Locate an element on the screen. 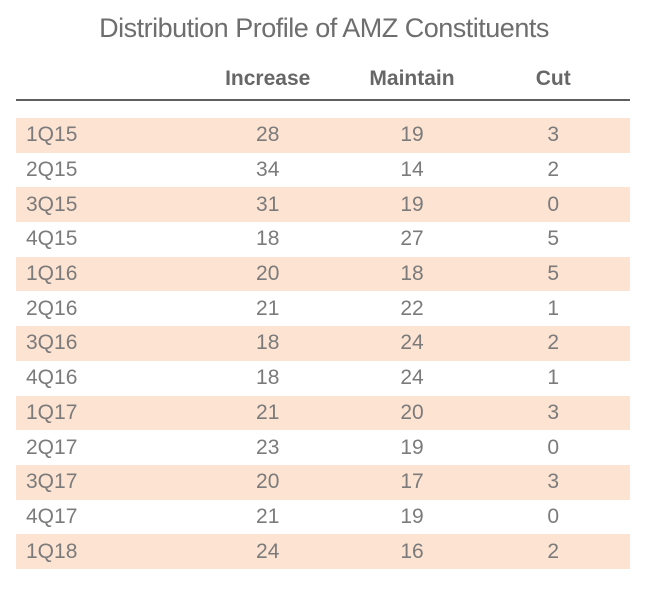  quarter-label: 4Q16 is located at coordinates (52, 378).